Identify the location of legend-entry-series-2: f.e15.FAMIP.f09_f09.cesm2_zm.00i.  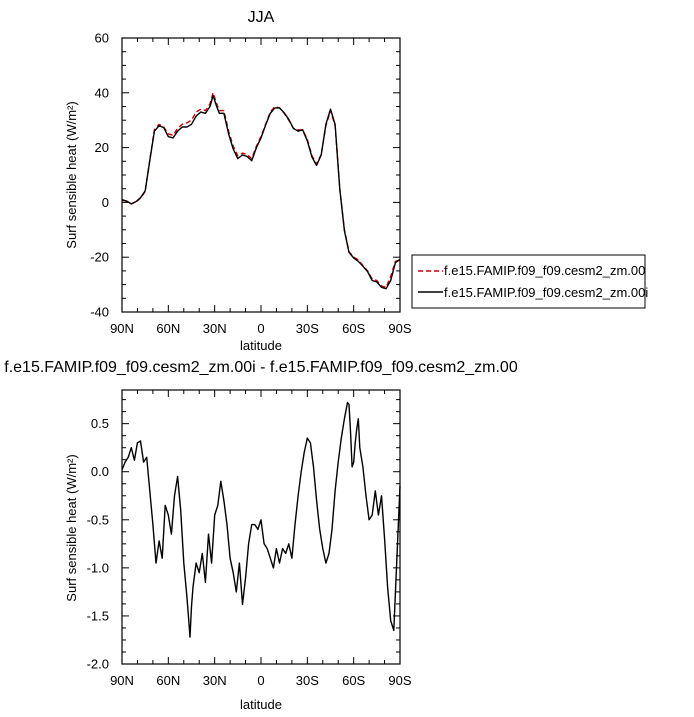
(546, 292).